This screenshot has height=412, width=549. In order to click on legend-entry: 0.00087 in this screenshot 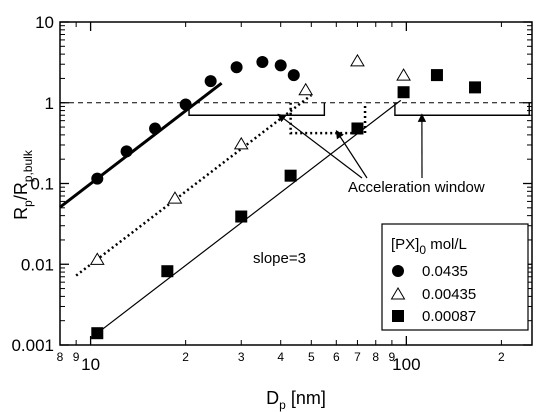, I will do `click(449, 316)`.